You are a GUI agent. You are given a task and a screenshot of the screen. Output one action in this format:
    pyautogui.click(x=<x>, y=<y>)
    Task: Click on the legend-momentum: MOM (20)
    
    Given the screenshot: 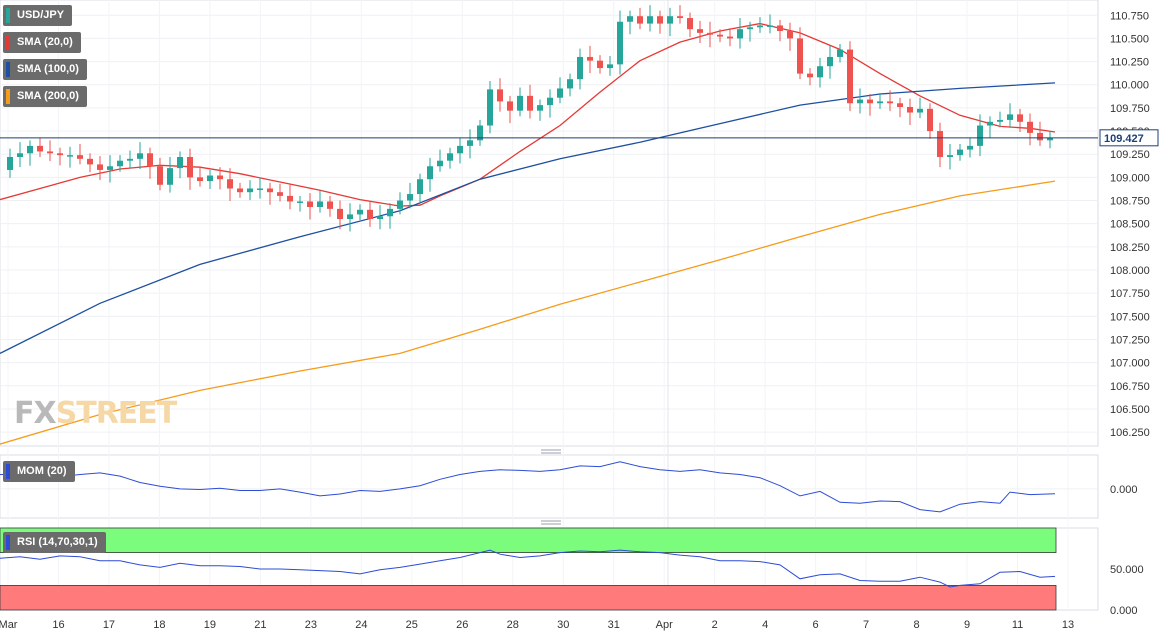 What is the action you would take?
    pyautogui.click(x=39, y=471)
    